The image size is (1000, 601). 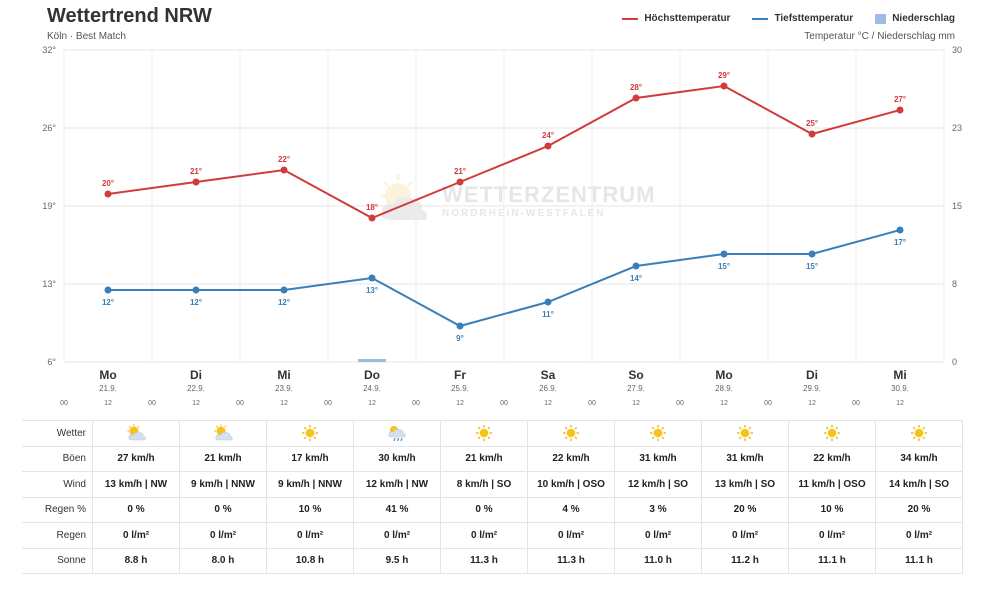 I want to click on x-day-label: Fr, so click(x=460, y=375).